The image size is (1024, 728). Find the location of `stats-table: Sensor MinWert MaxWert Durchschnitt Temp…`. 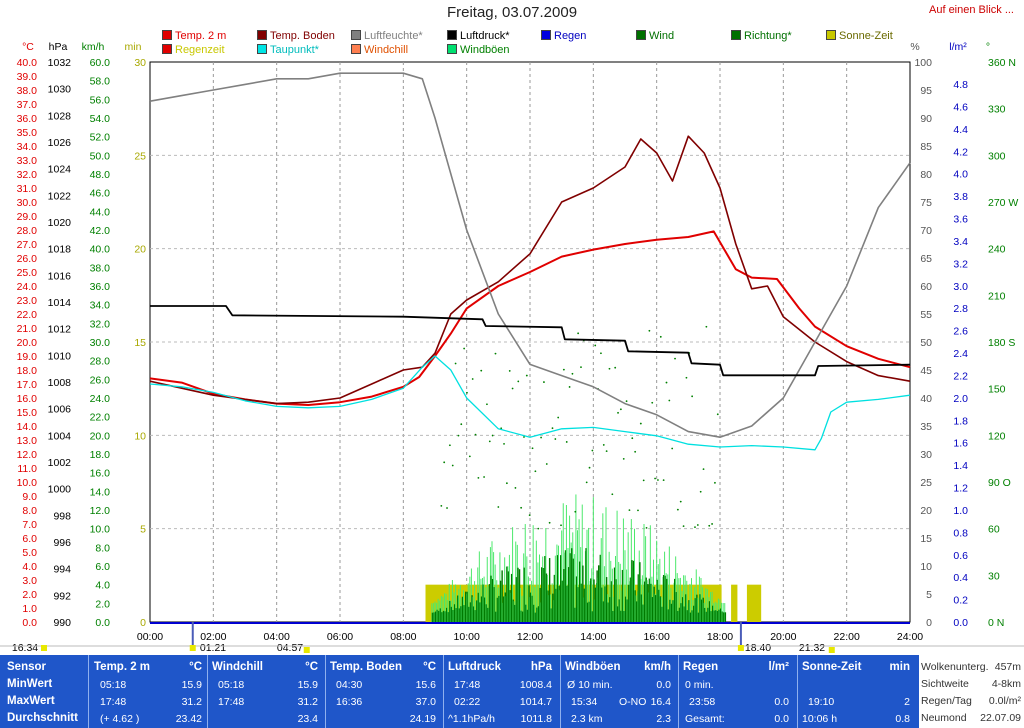

stats-table: Sensor MinWert MaxWert Durchschnitt Temp… is located at coordinates (512, 691).